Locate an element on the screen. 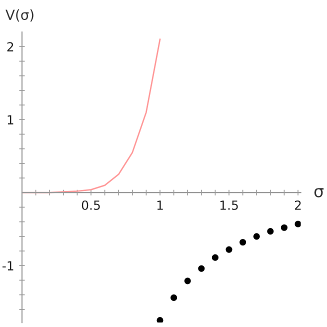  x-tick-label: 1 is located at coordinates (160, 205).